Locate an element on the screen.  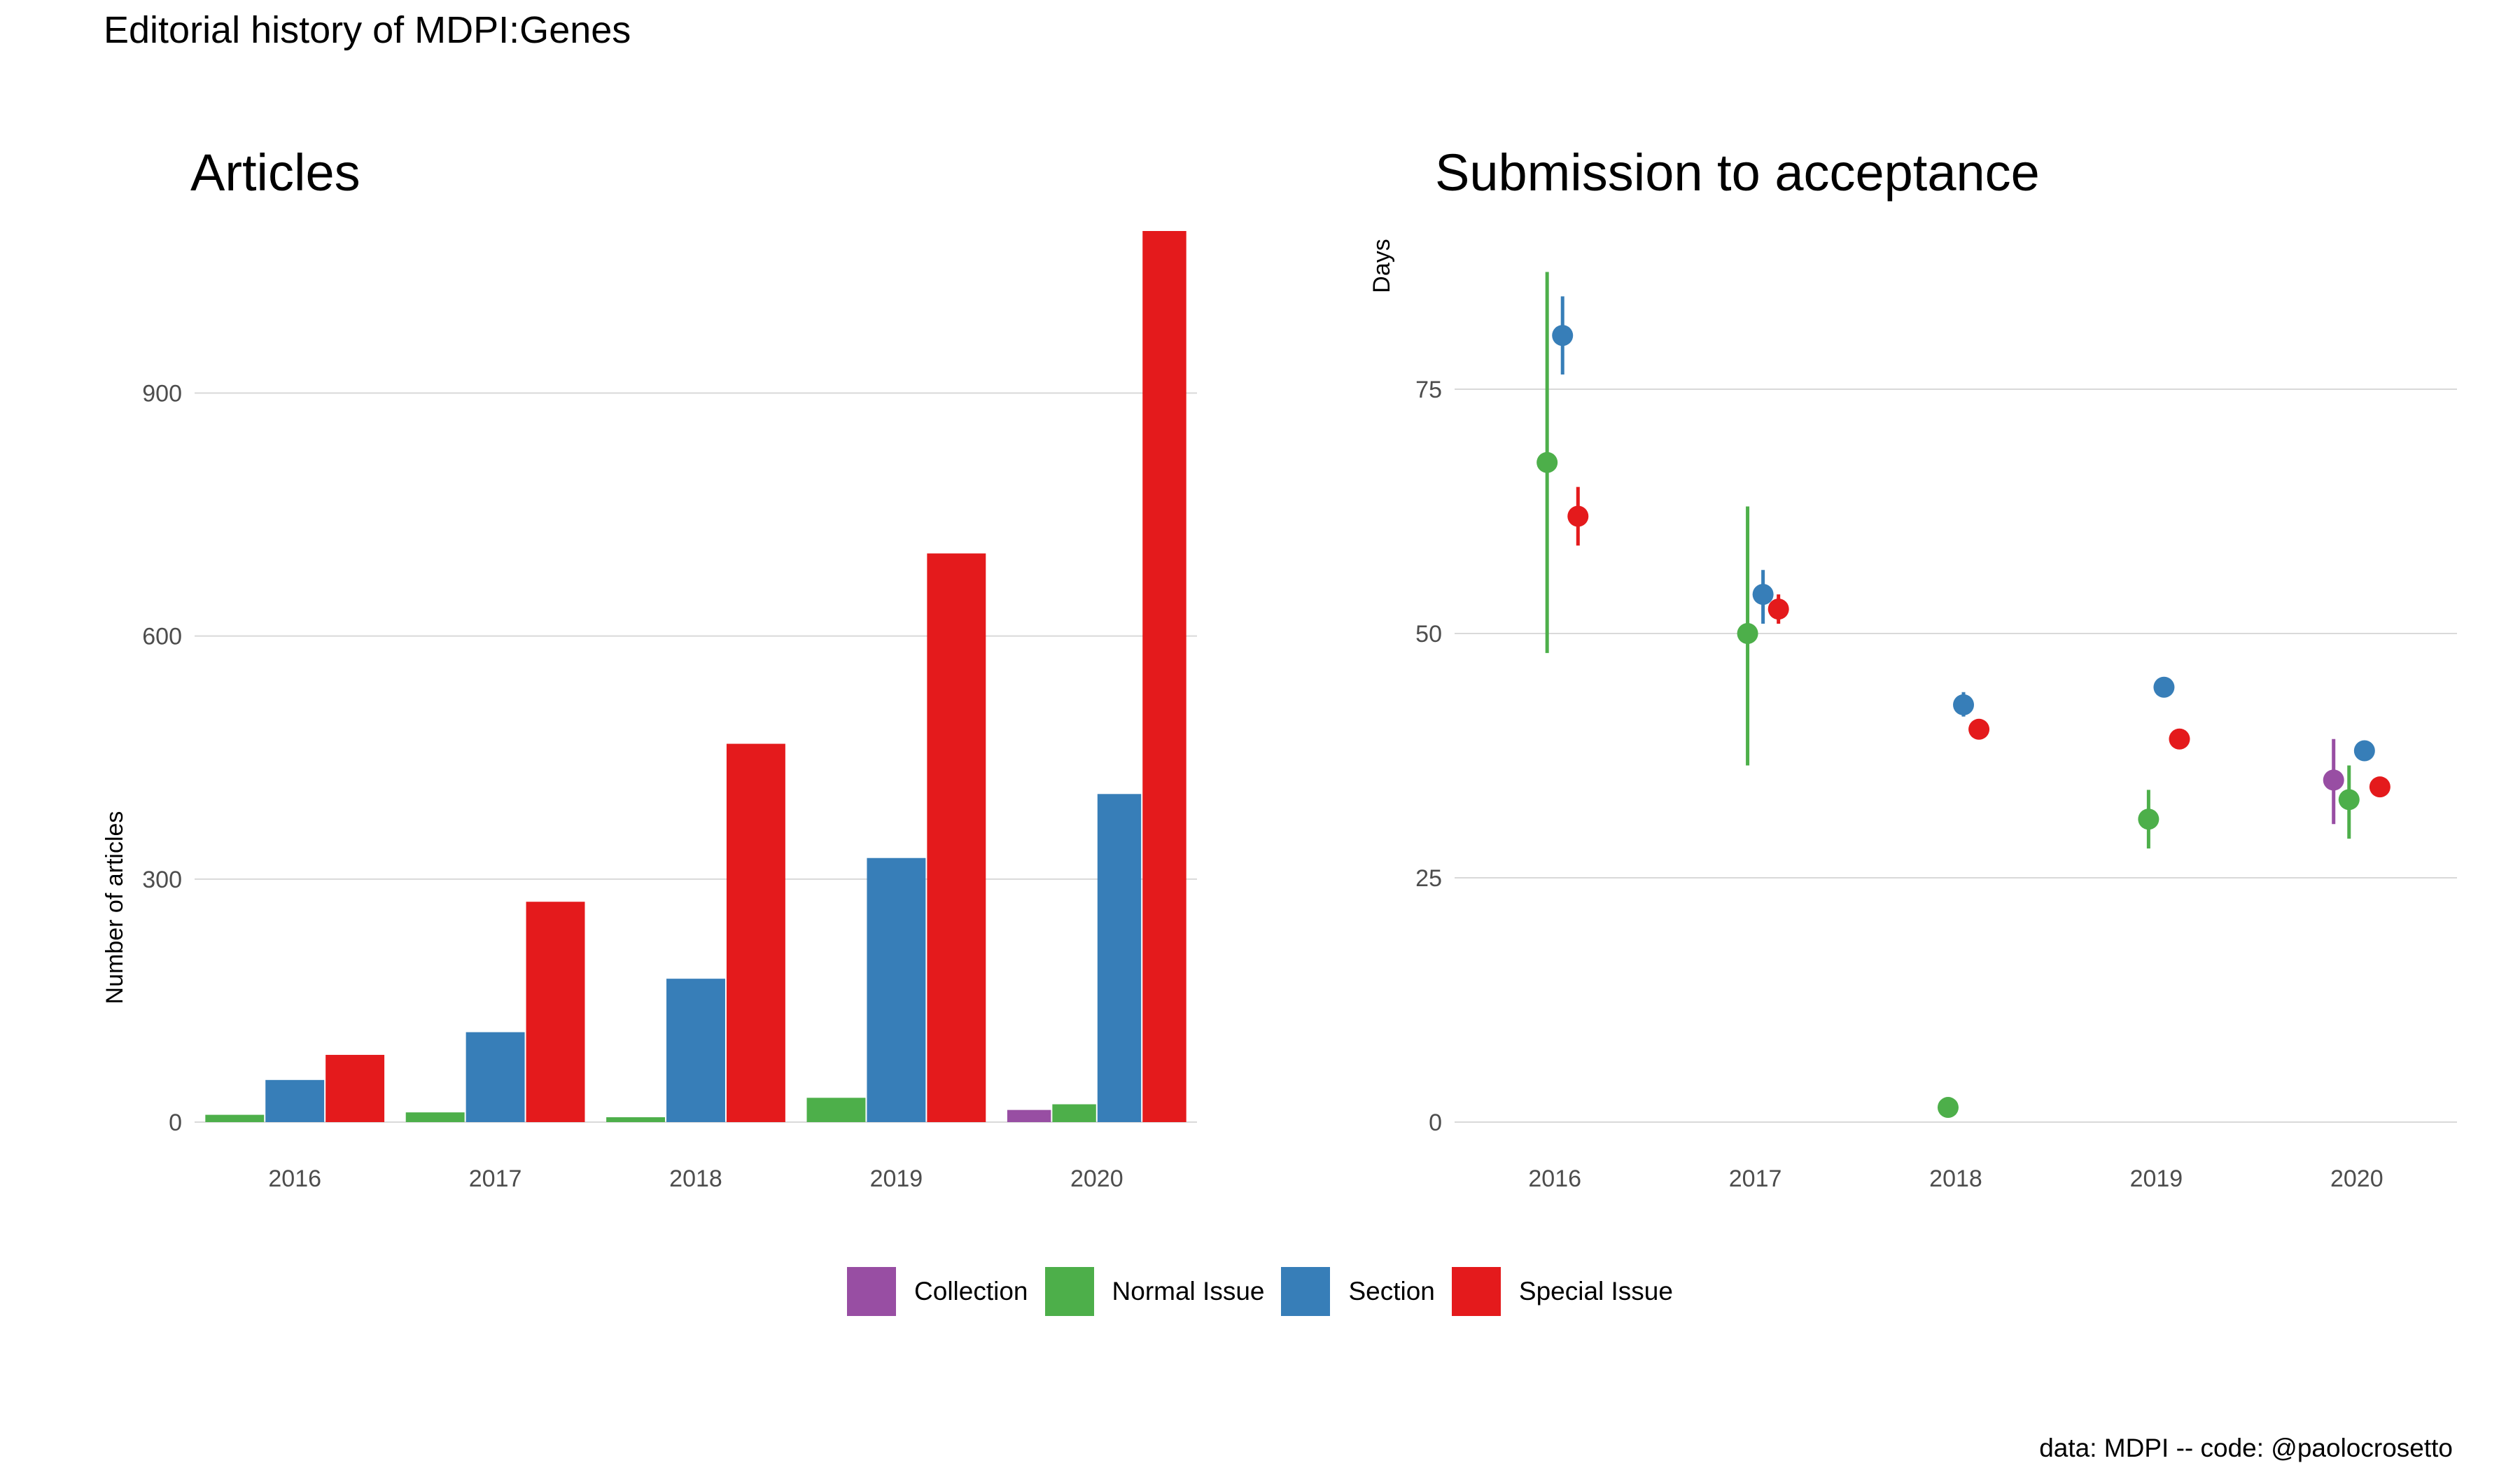
point-normal-issue-2019 is located at coordinates (2149, 819).